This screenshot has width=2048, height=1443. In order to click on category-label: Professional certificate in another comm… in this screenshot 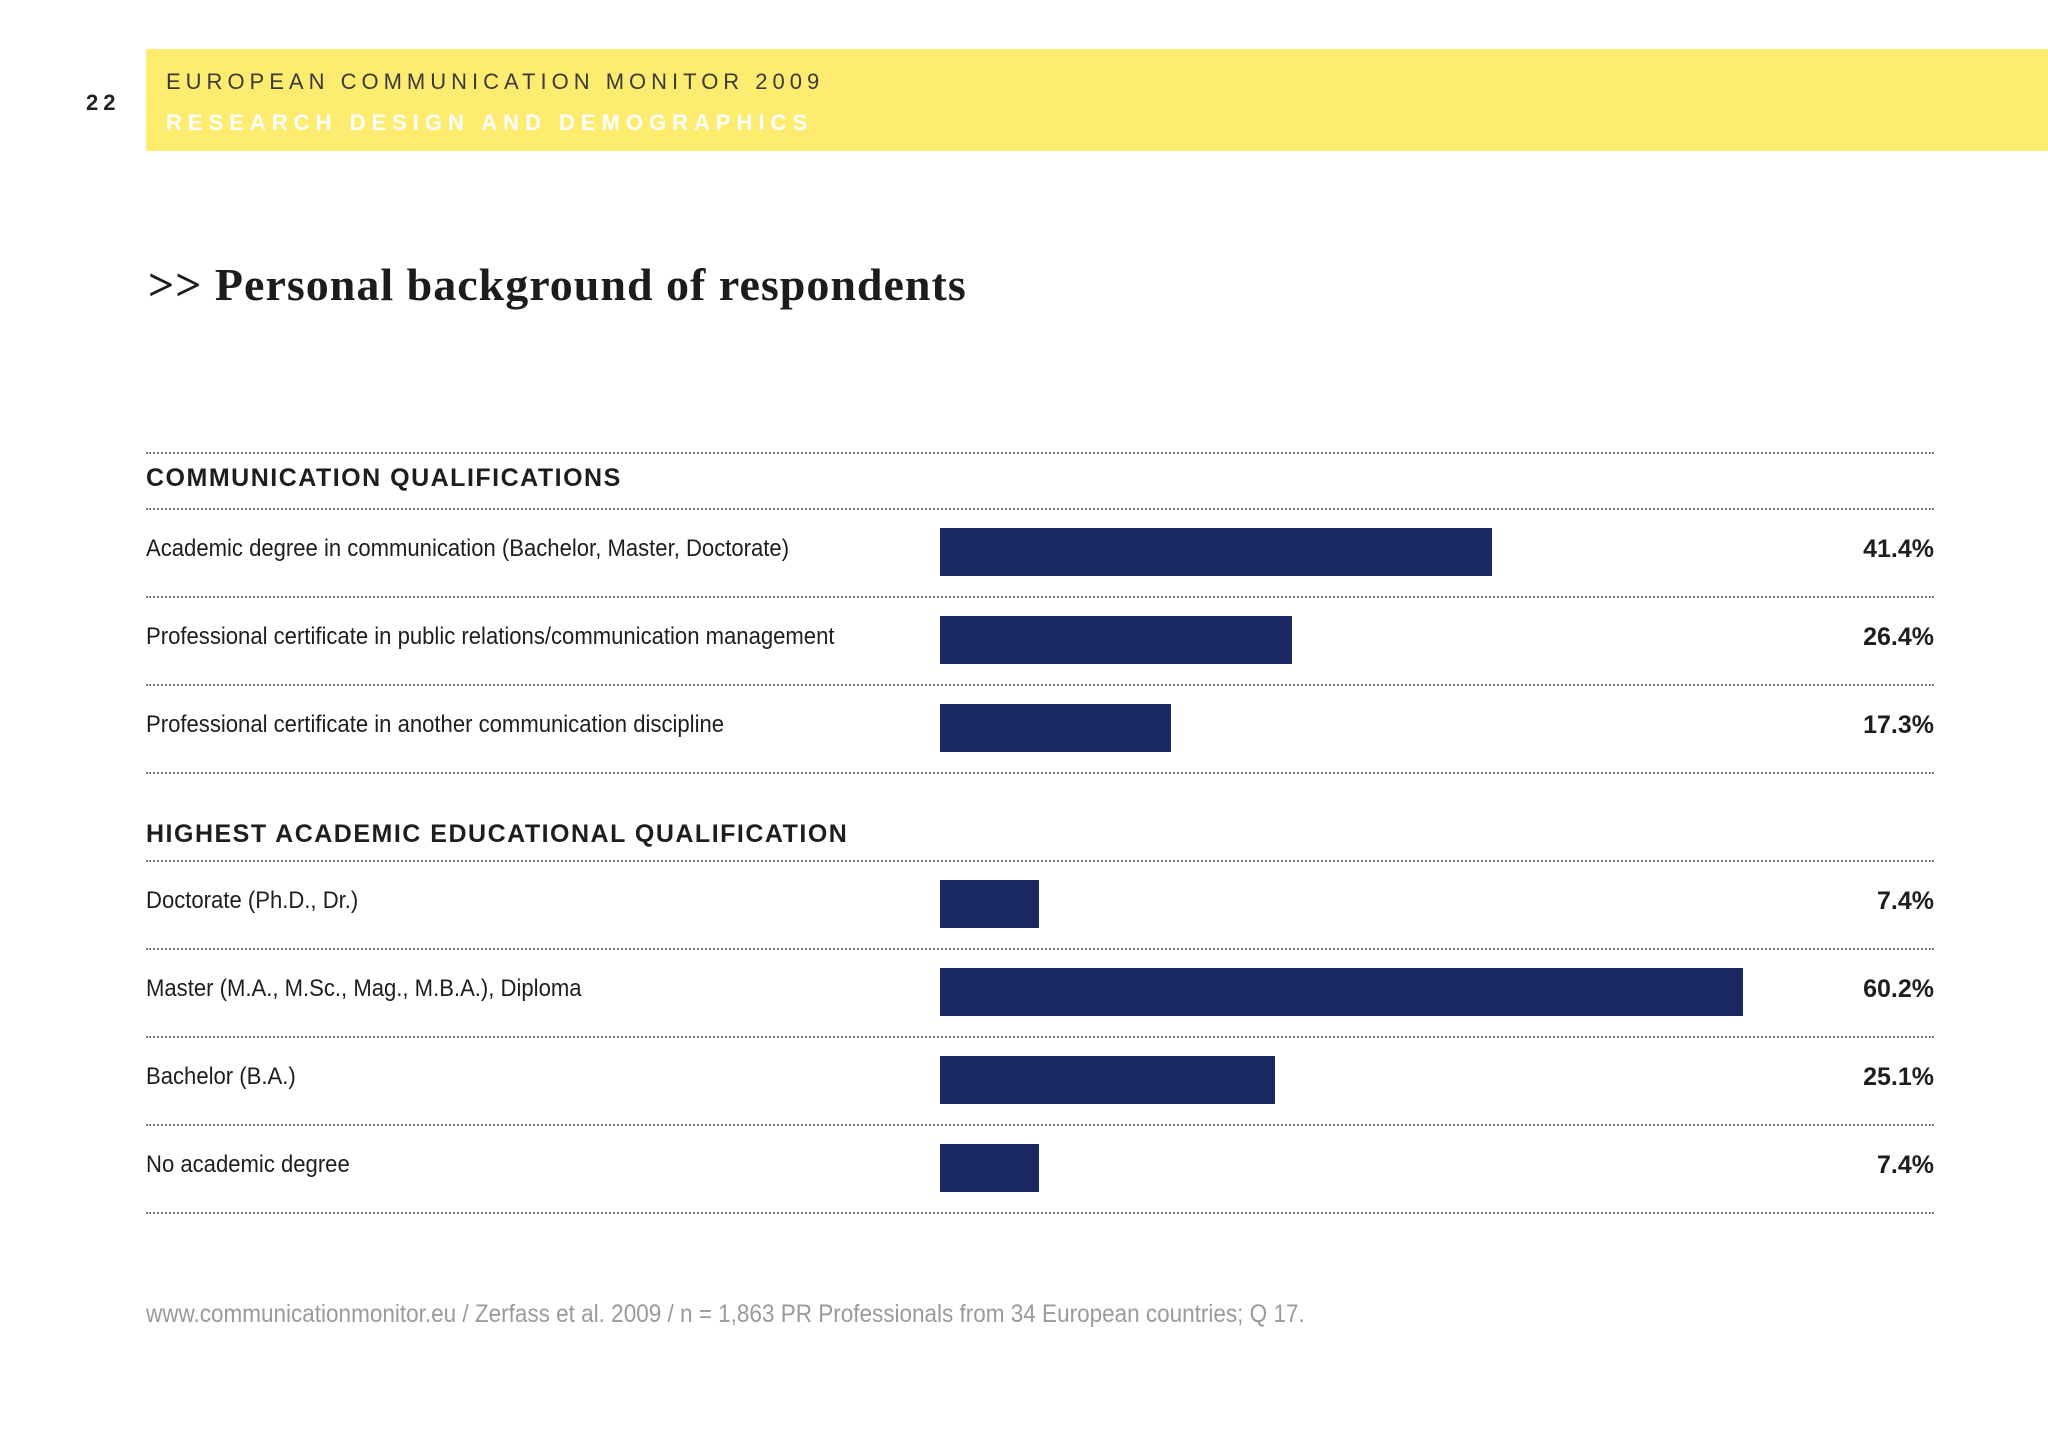, I will do `click(435, 724)`.